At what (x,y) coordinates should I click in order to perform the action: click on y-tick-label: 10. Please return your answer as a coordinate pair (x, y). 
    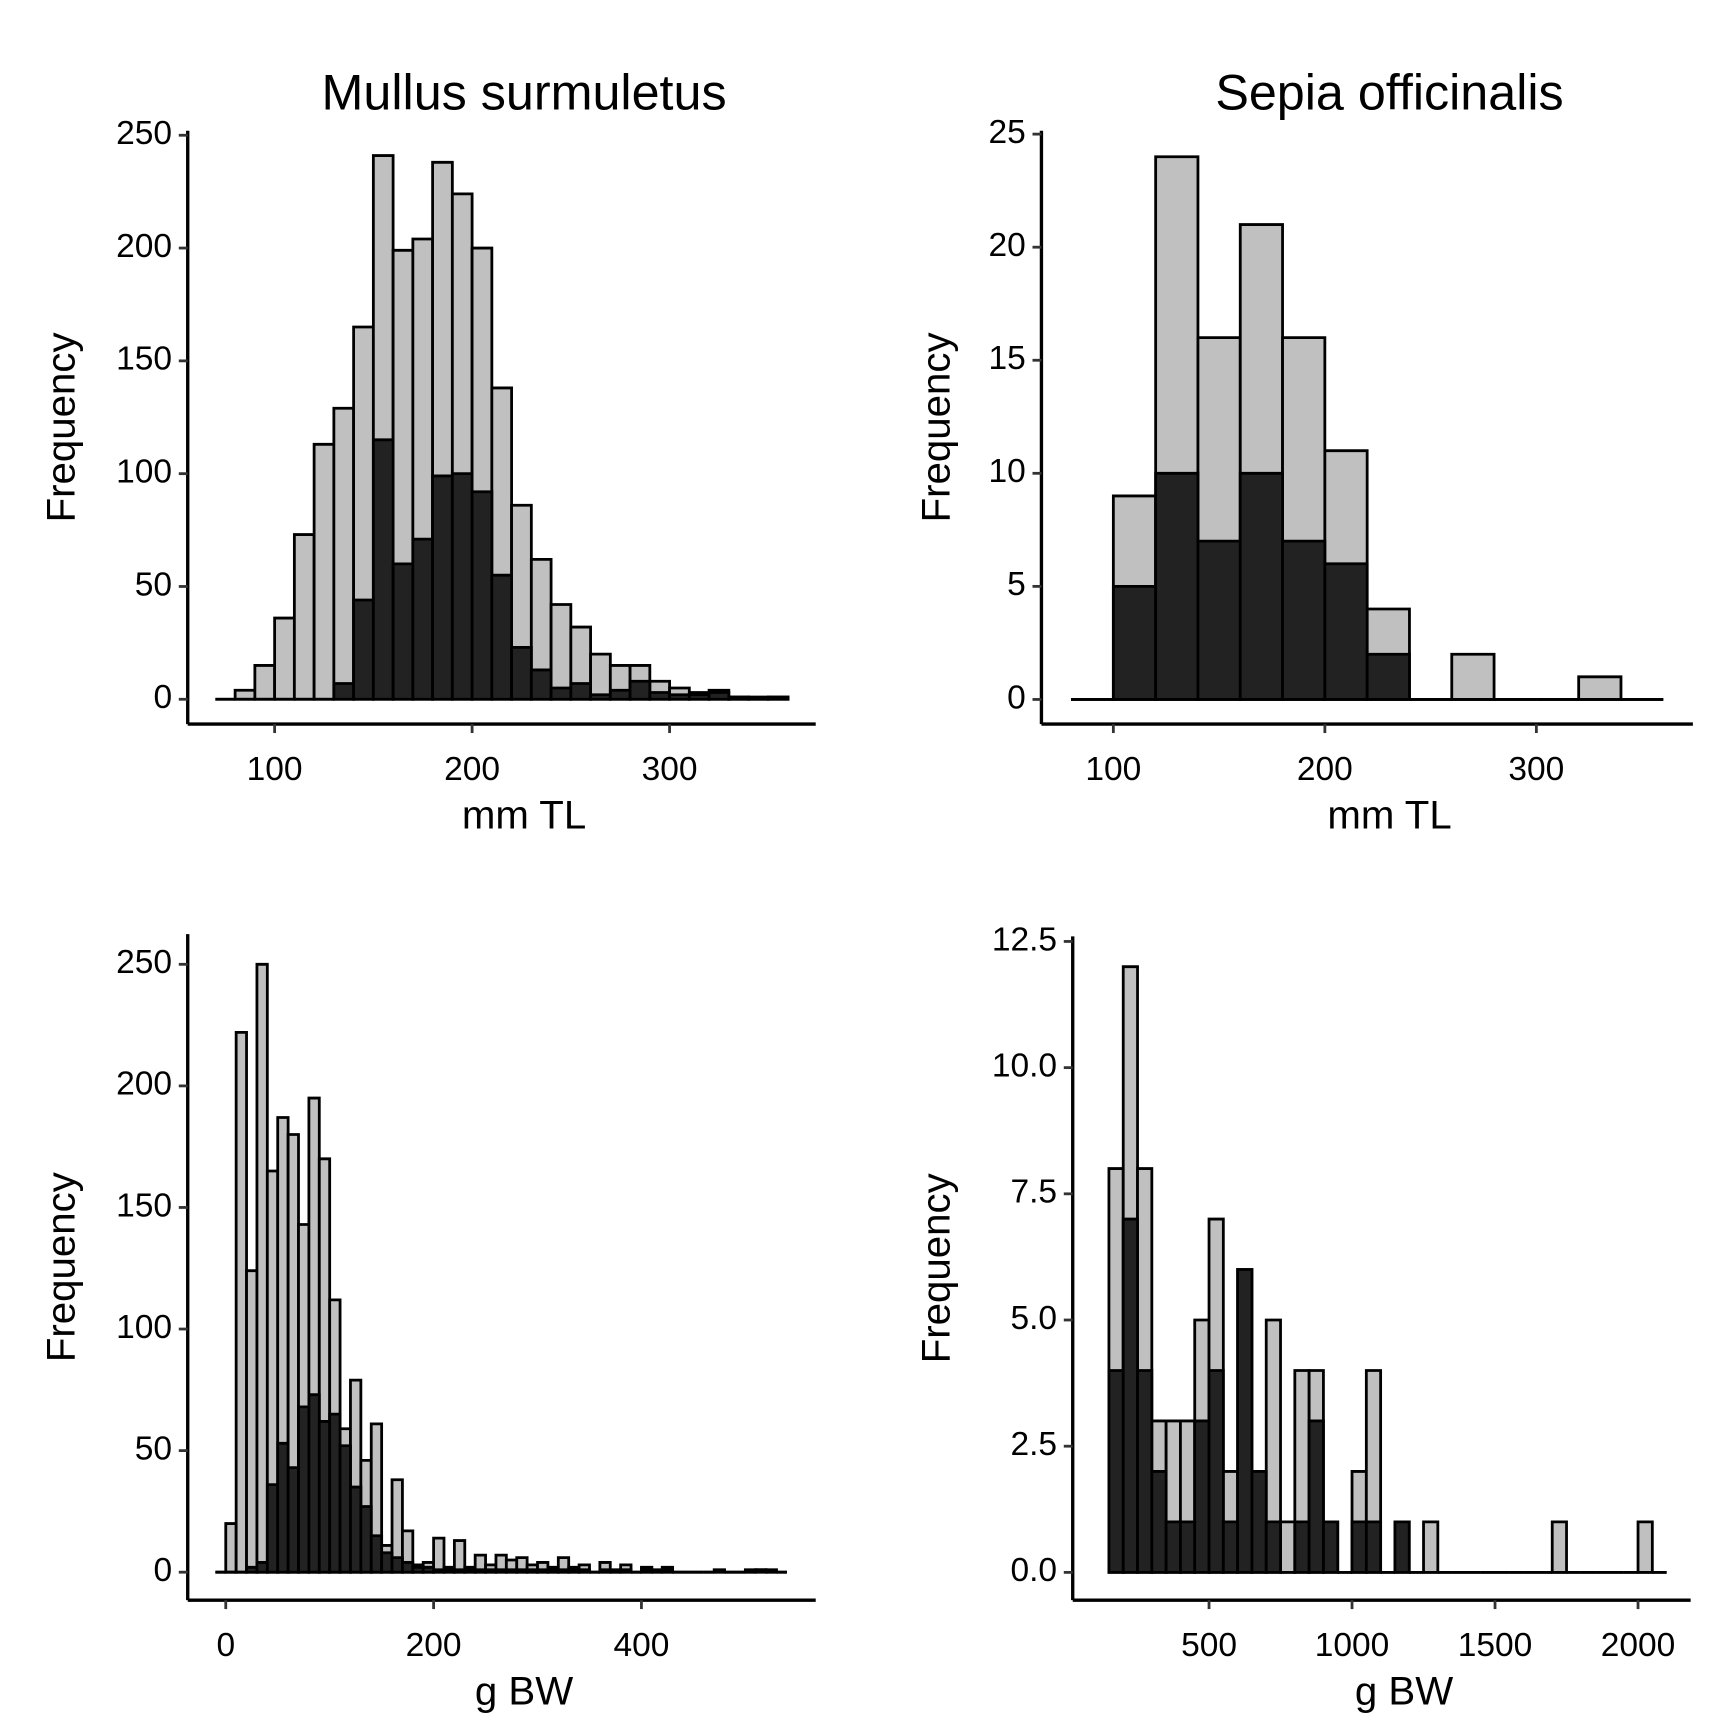
    Looking at the image, I should click on (1007, 471).